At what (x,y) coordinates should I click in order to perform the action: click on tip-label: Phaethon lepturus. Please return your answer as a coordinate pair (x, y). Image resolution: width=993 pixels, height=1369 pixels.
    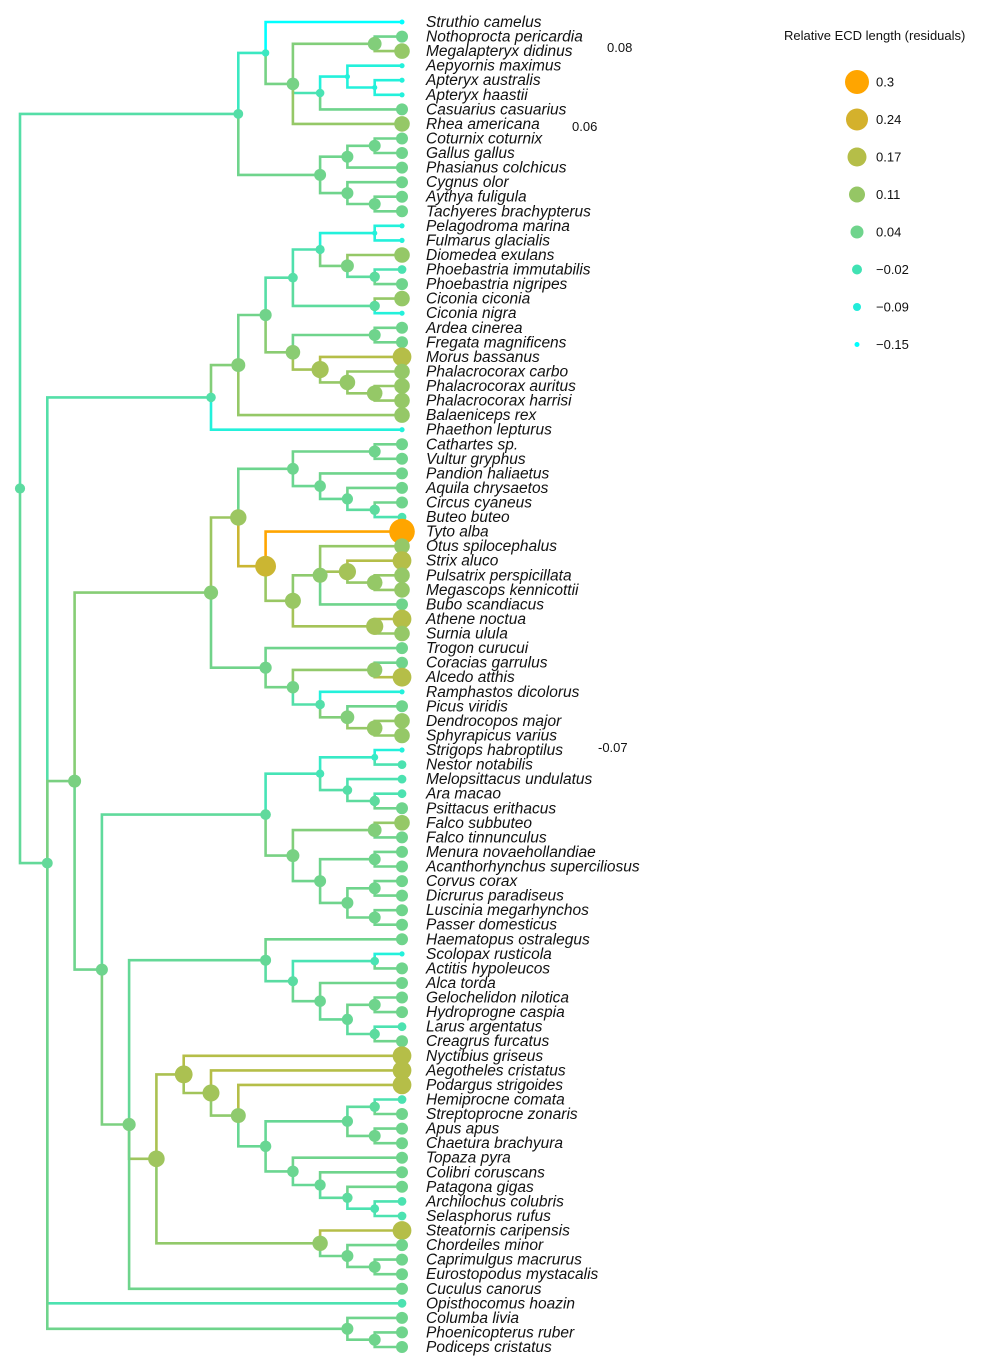
    Looking at the image, I should click on (489, 430).